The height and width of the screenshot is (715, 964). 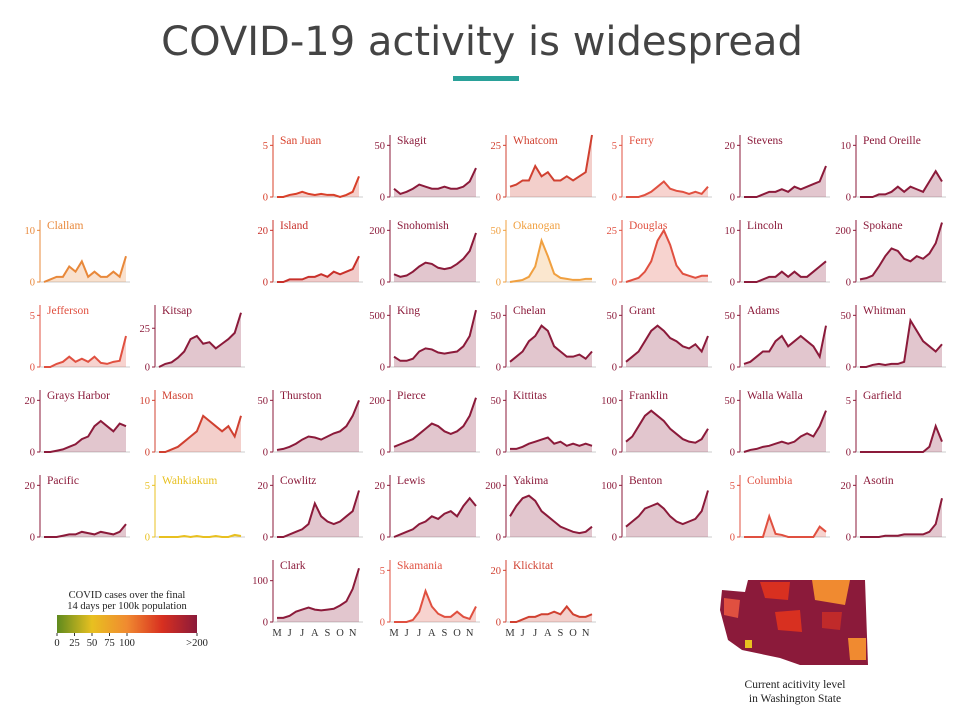 I want to click on page-title: COVID-19 activity is widespread, so click(x=482, y=42).